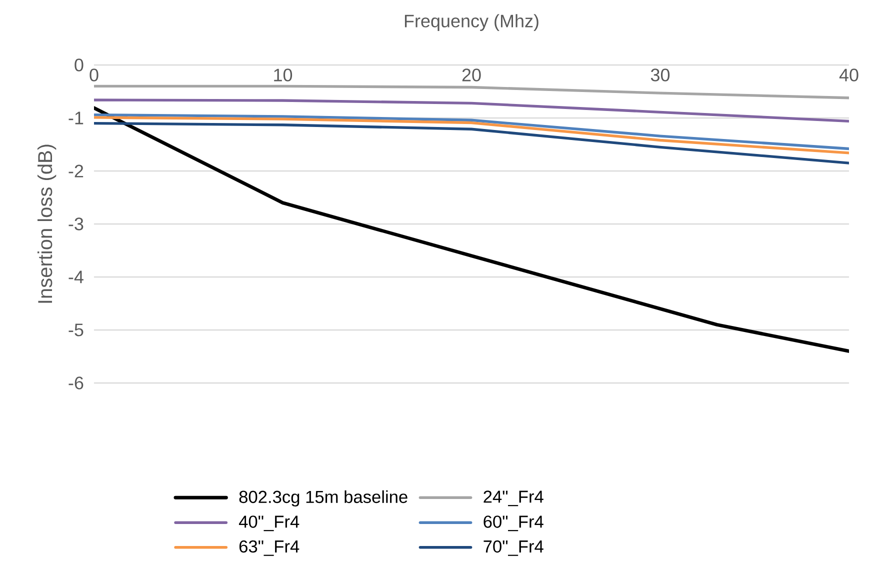  What do you see at coordinates (514, 498) in the screenshot?
I see `legend-label: 24"_Fr4` at bounding box center [514, 498].